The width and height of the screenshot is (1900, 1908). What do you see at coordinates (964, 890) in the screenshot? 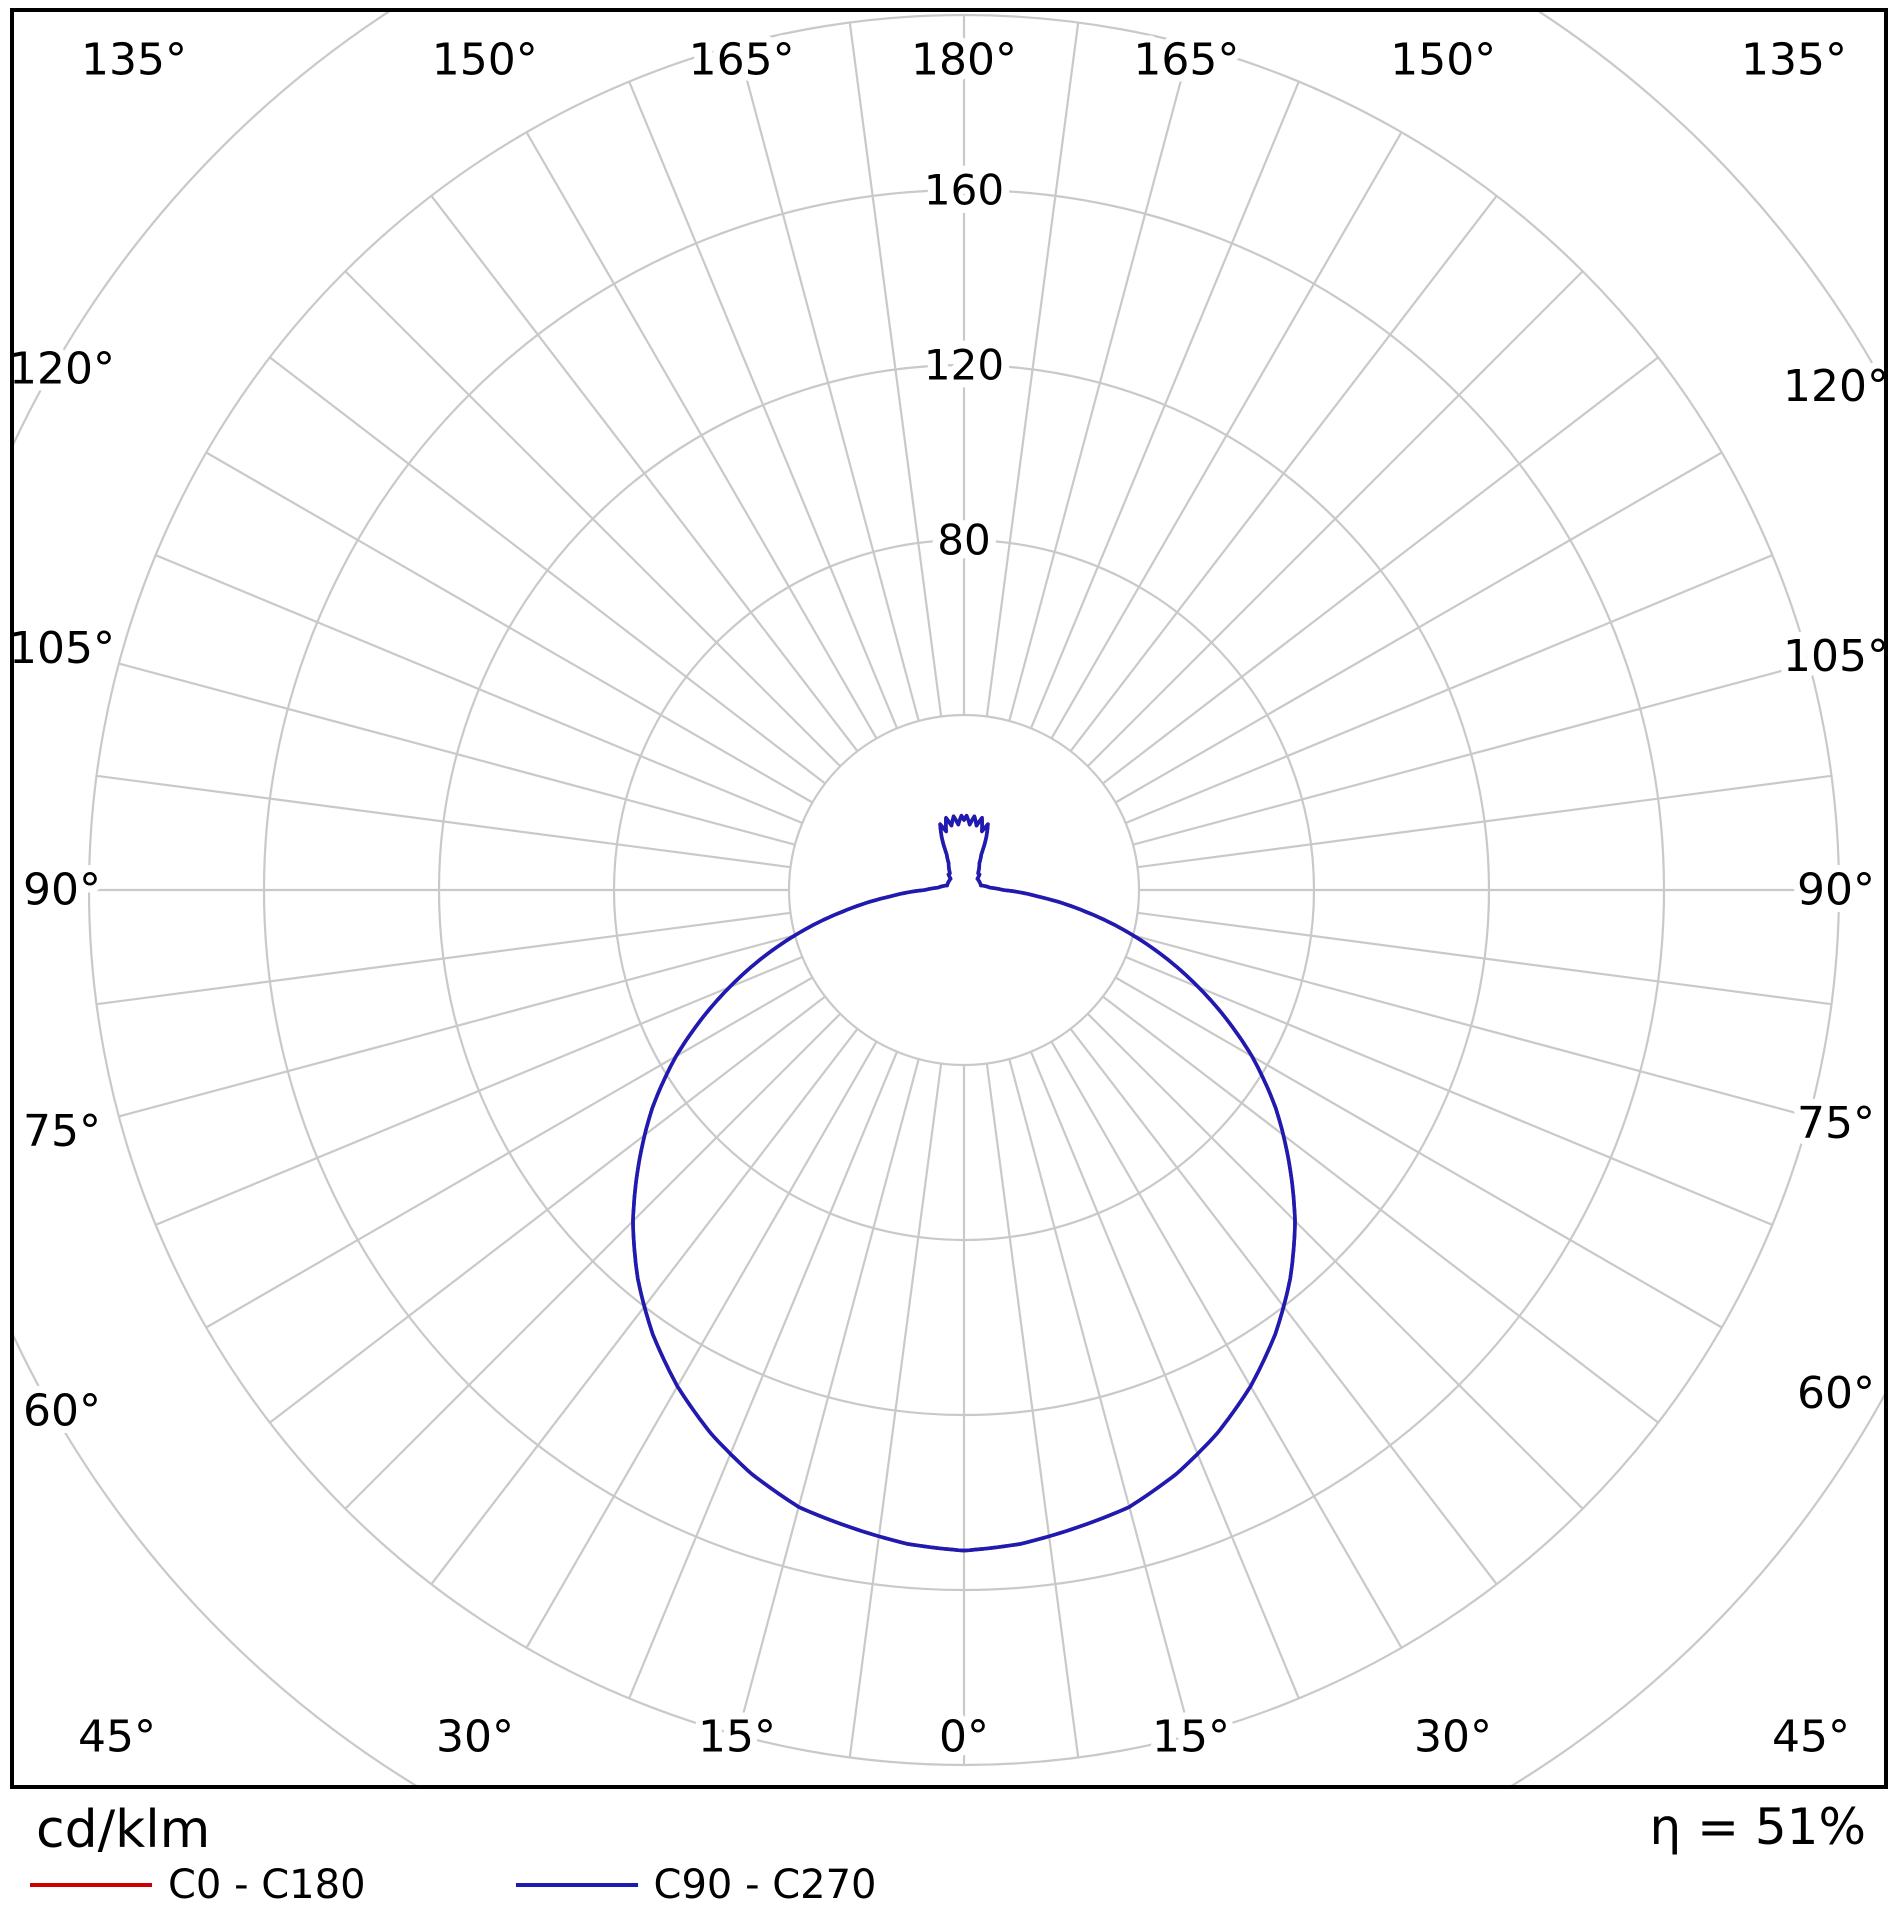
I see `grid-ring` at bounding box center [964, 890].